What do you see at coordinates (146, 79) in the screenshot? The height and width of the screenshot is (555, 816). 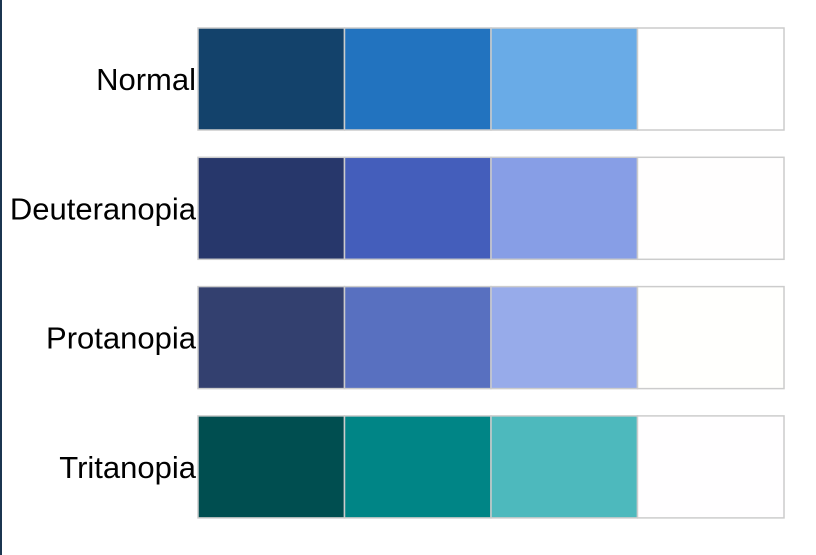 I see `row-label: Normal` at bounding box center [146, 79].